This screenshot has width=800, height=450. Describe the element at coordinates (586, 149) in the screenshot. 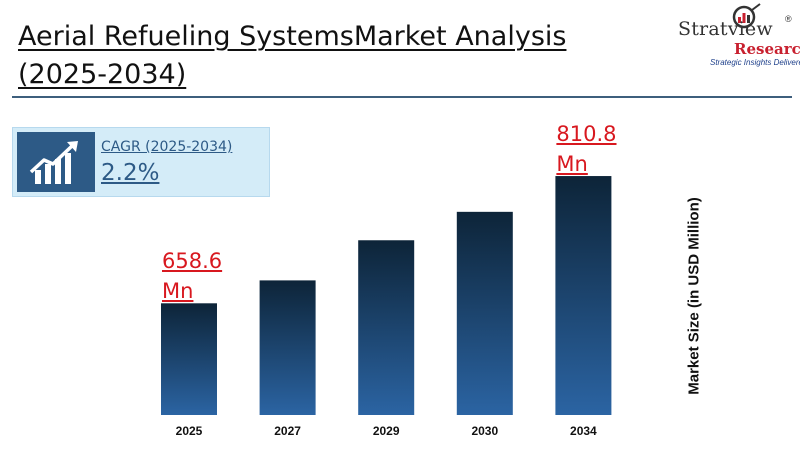

I see `data-label-2034: 810.8 Mn` at that location.